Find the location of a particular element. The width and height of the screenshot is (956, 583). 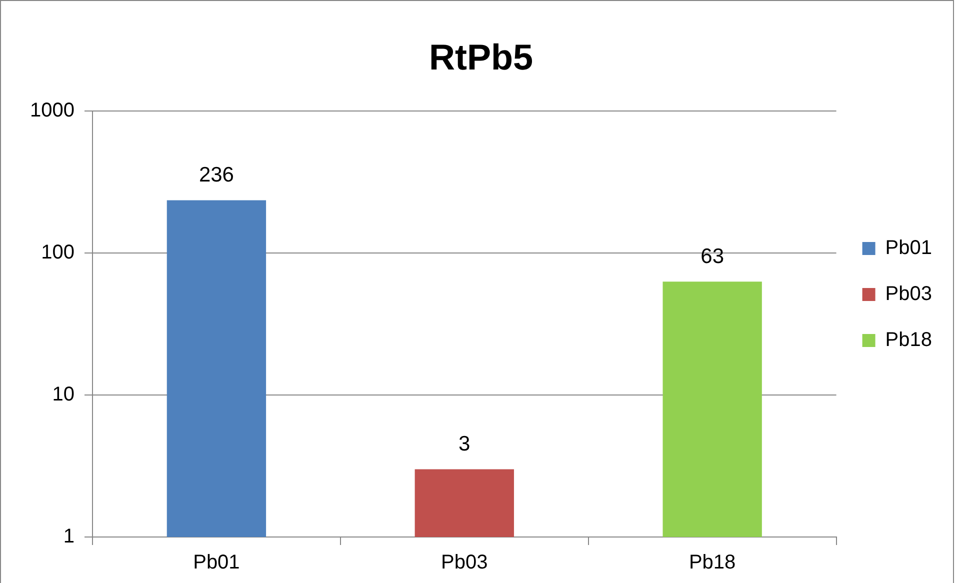

data-label: 236 is located at coordinates (216, 175).